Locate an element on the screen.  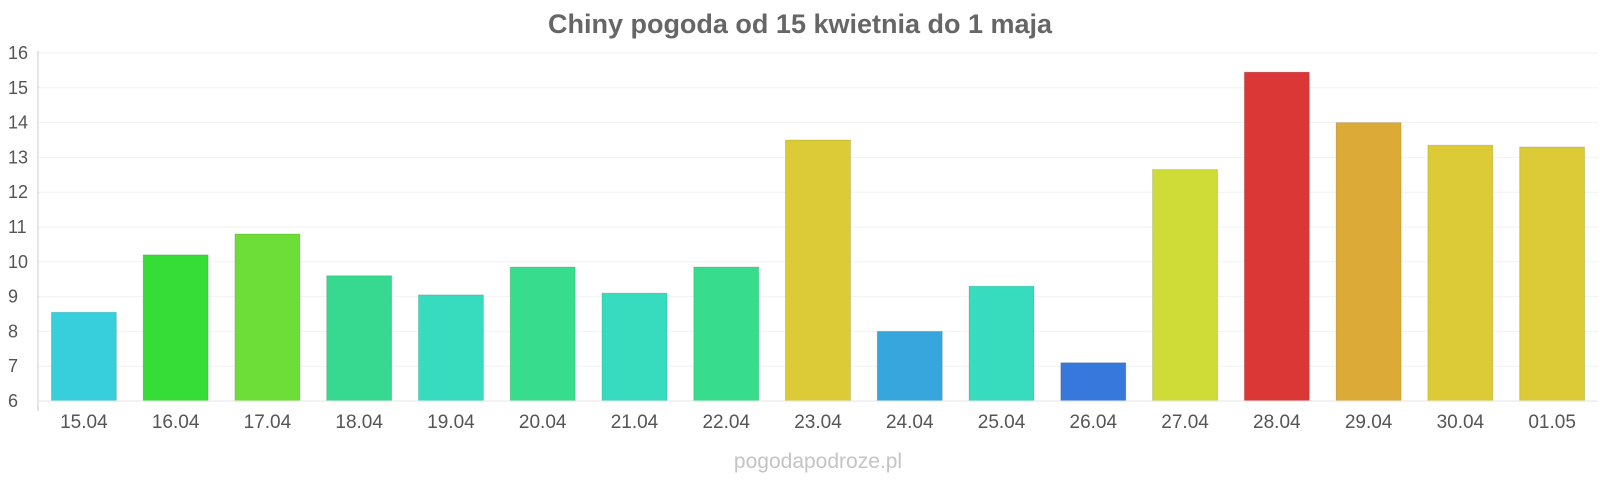
bar-25.04 is located at coordinates (1001, 343).